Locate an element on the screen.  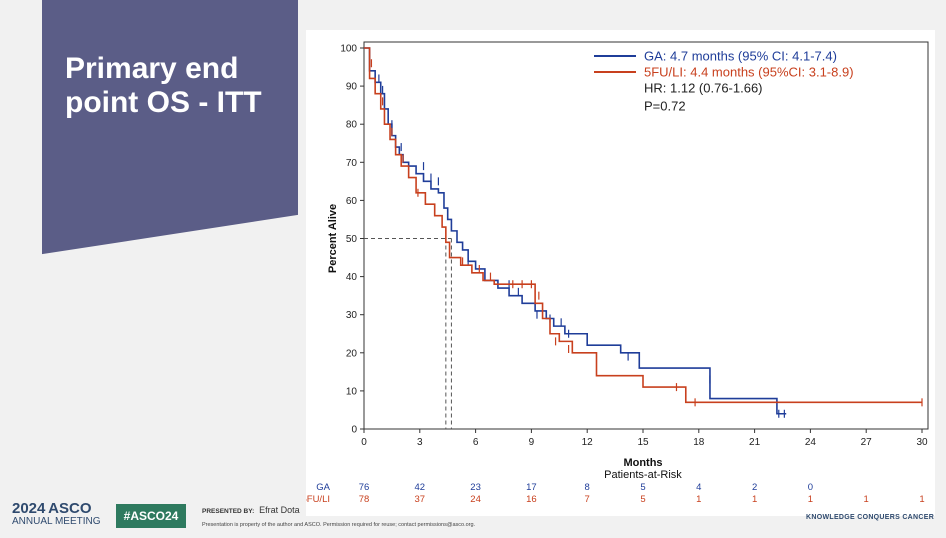
y-tick-label: 10 is located at coordinates (352, 391).